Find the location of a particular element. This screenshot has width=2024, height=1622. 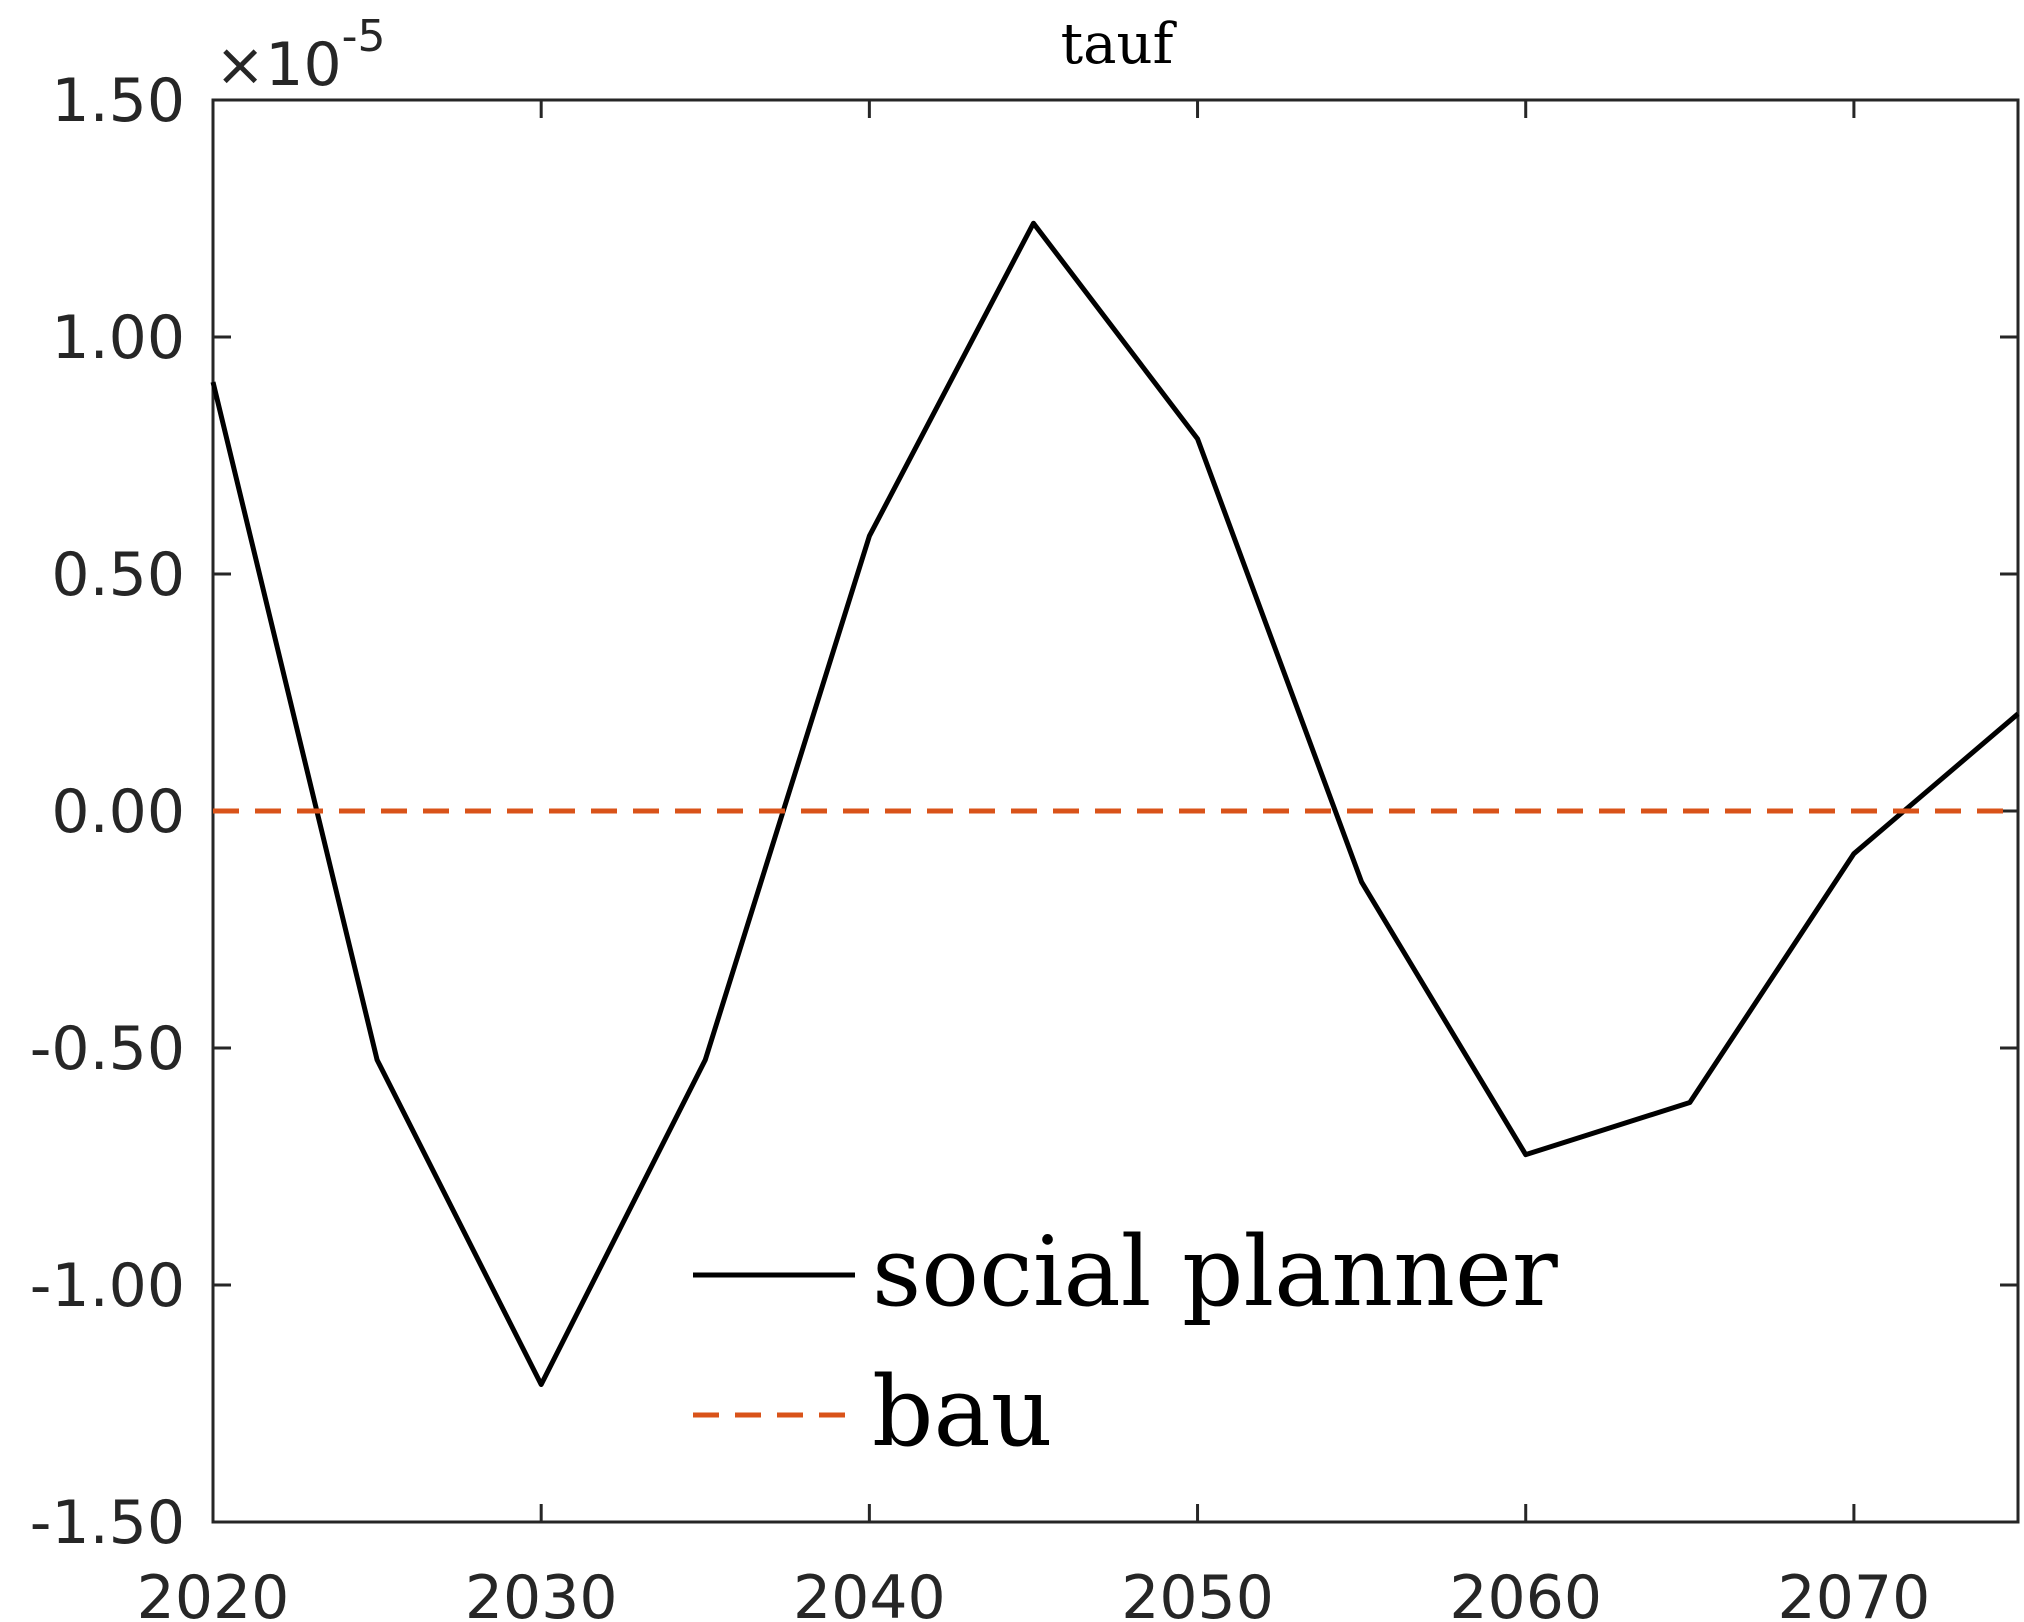

y-tick-label: 0.50 is located at coordinates (118, 575).